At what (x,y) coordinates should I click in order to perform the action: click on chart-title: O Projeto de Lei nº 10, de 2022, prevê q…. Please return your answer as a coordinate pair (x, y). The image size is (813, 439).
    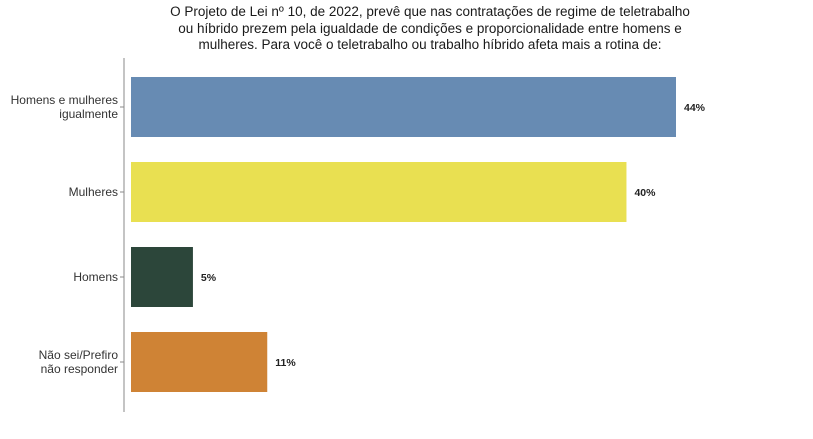
    Looking at the image, I should click on (430, 29).